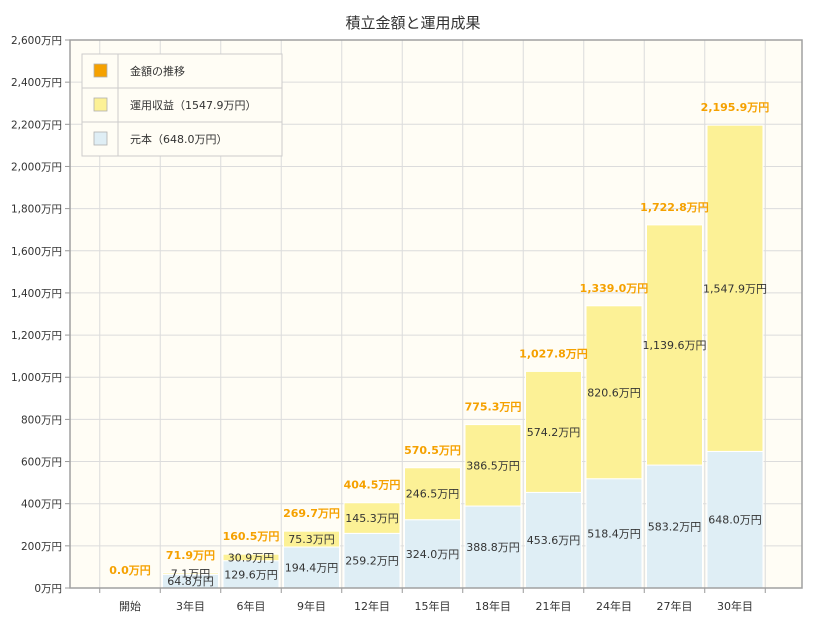  I want to click on data-label-principal: 453.6万円, so click(554, 540).